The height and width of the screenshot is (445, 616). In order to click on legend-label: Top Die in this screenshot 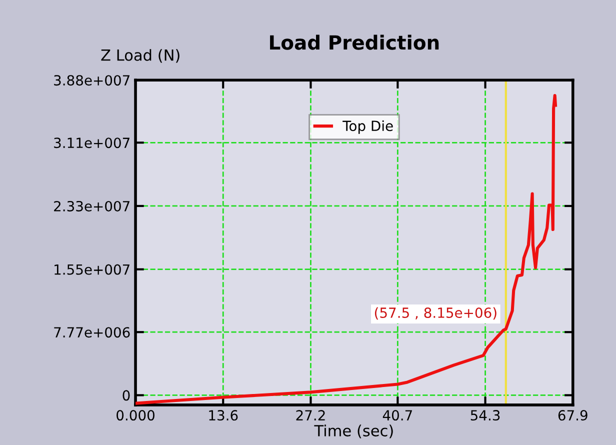, I will do `click(367, 127)`.